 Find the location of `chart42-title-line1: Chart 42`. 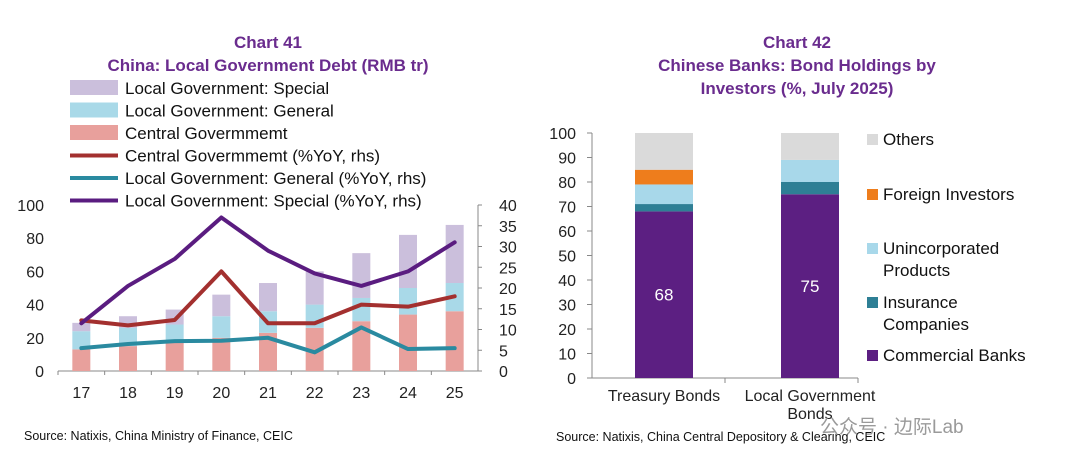

chart42-title-line1: Chart 42 is located at coordinates (797, 42).